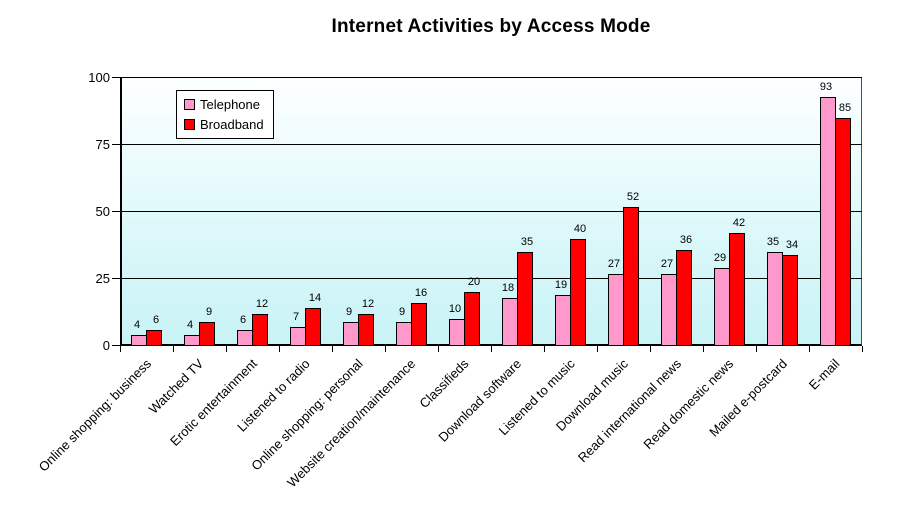 The height and width of the screenshot is (524, 899). I want to click on value-label-broadband: 9, so click(209, 312).